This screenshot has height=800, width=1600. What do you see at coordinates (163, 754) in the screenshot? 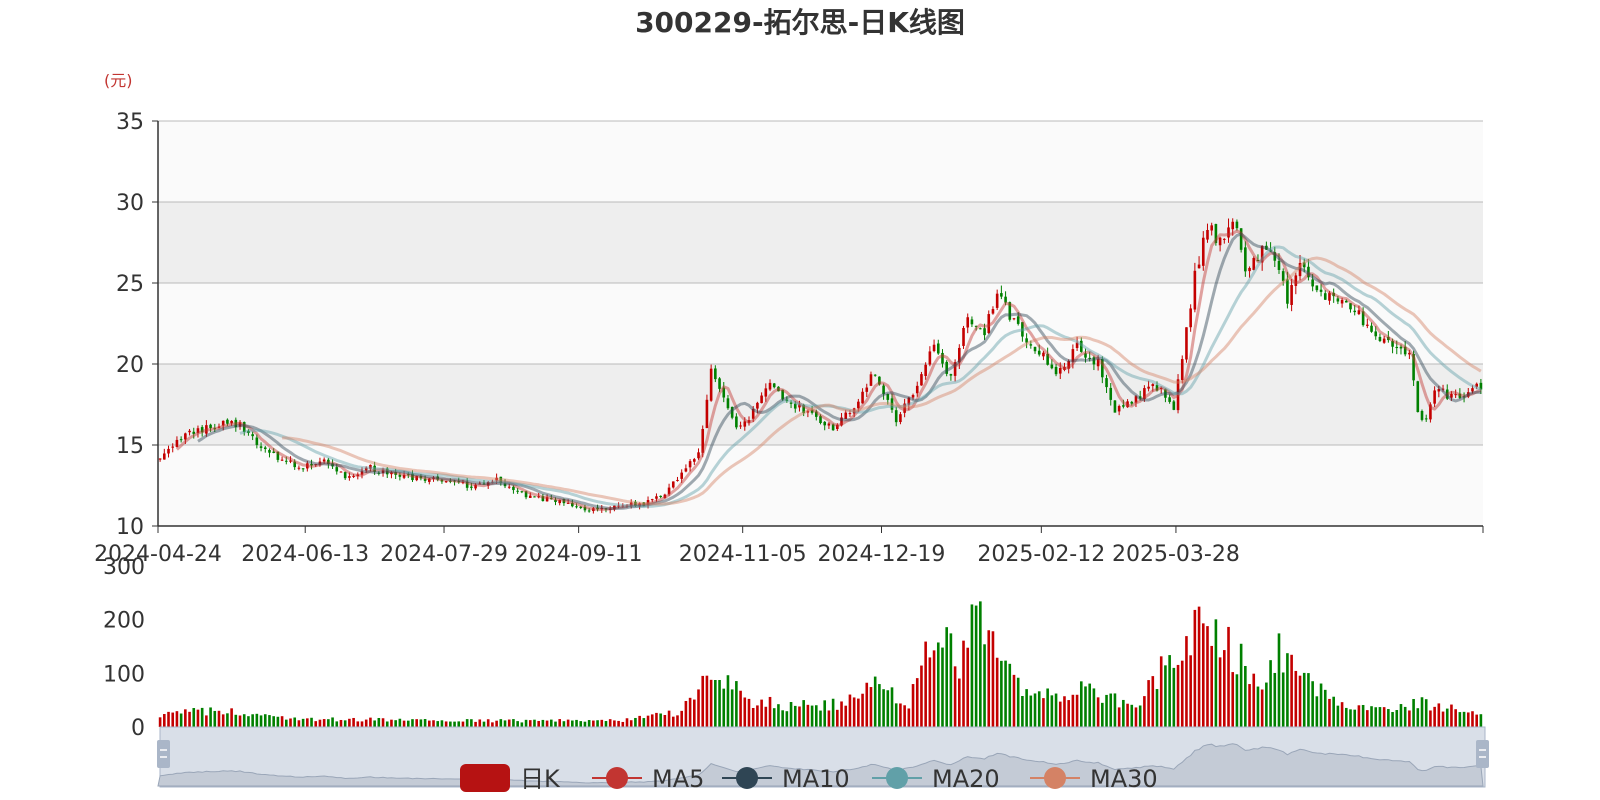
I see `zoom-left-handle` at bounding box center [163, 754].